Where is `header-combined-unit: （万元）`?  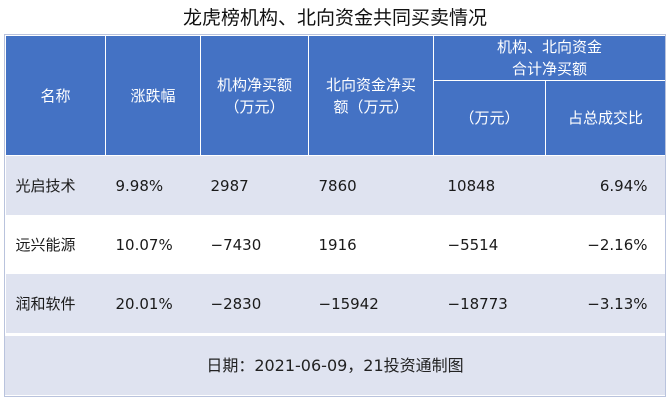
header-combined-unit: （万元） is located at coordinates (489, 118).